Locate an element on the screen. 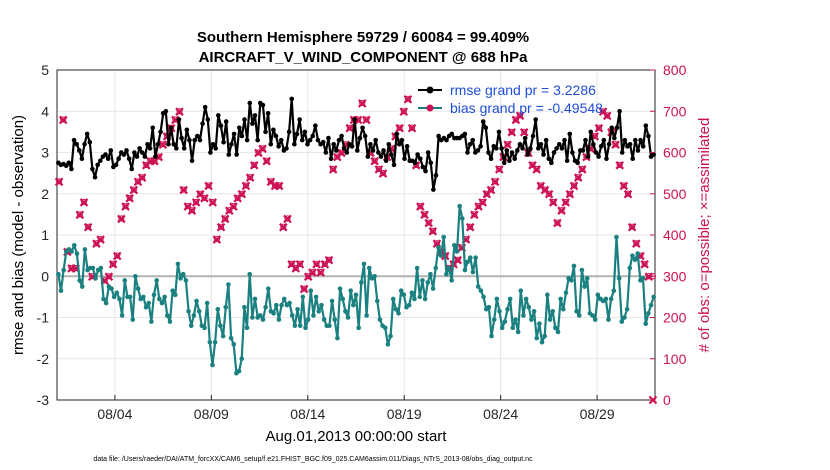  x-tick-labels: 08/04 08/09 08/14 08/19 08/24 08/29 is located at coordinates (356, 408).